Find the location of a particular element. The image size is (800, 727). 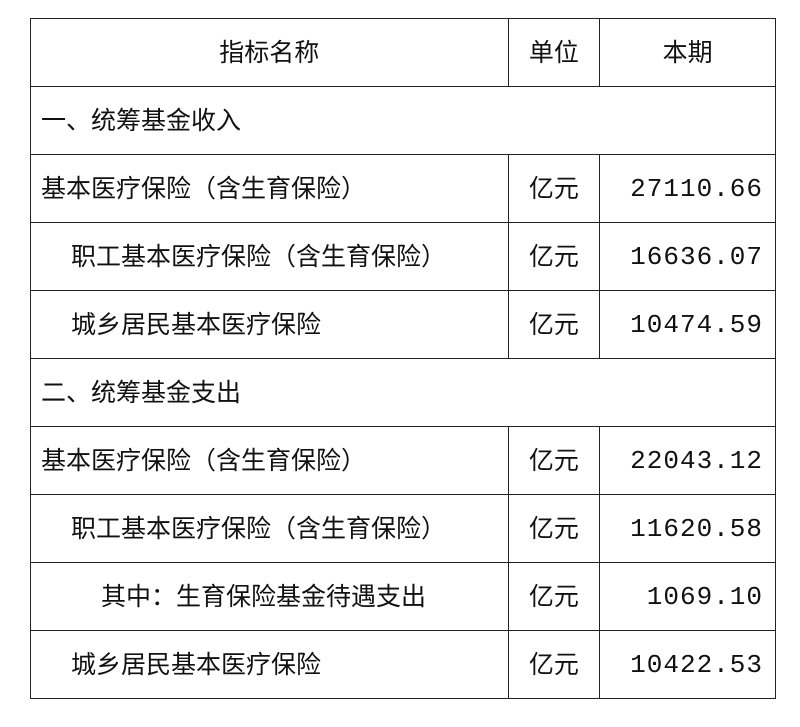

indicator-name: 其中：生育保险基金待遇支出 is located at coordinates (269, 596).